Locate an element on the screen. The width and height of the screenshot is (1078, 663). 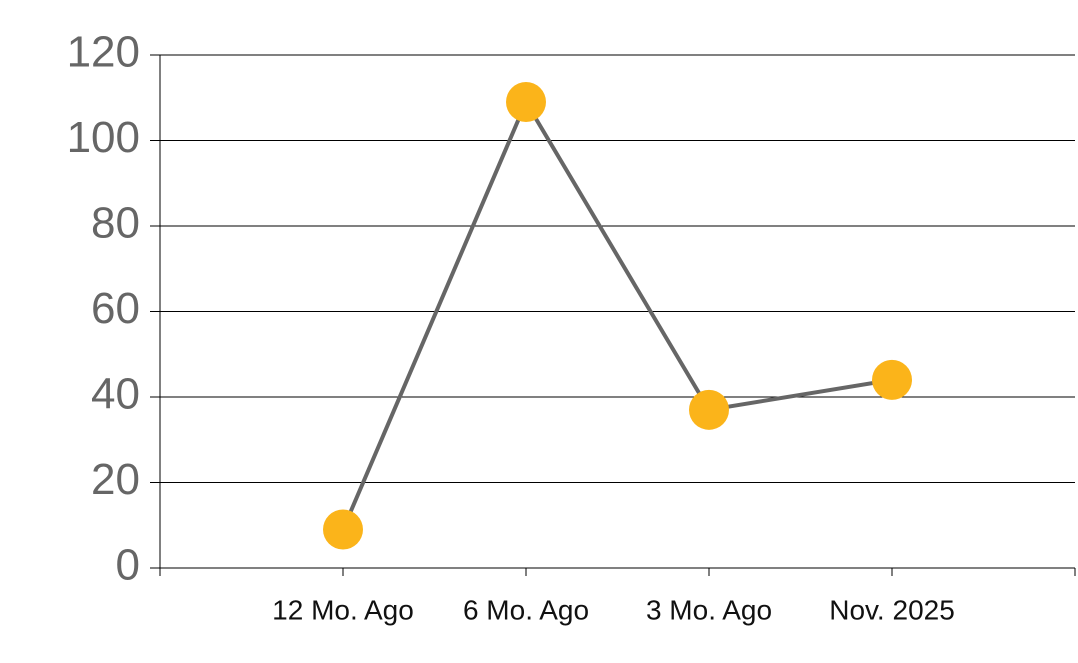
x-tick-label: 6 Mo. Ago is located at coordinates (526, 609).